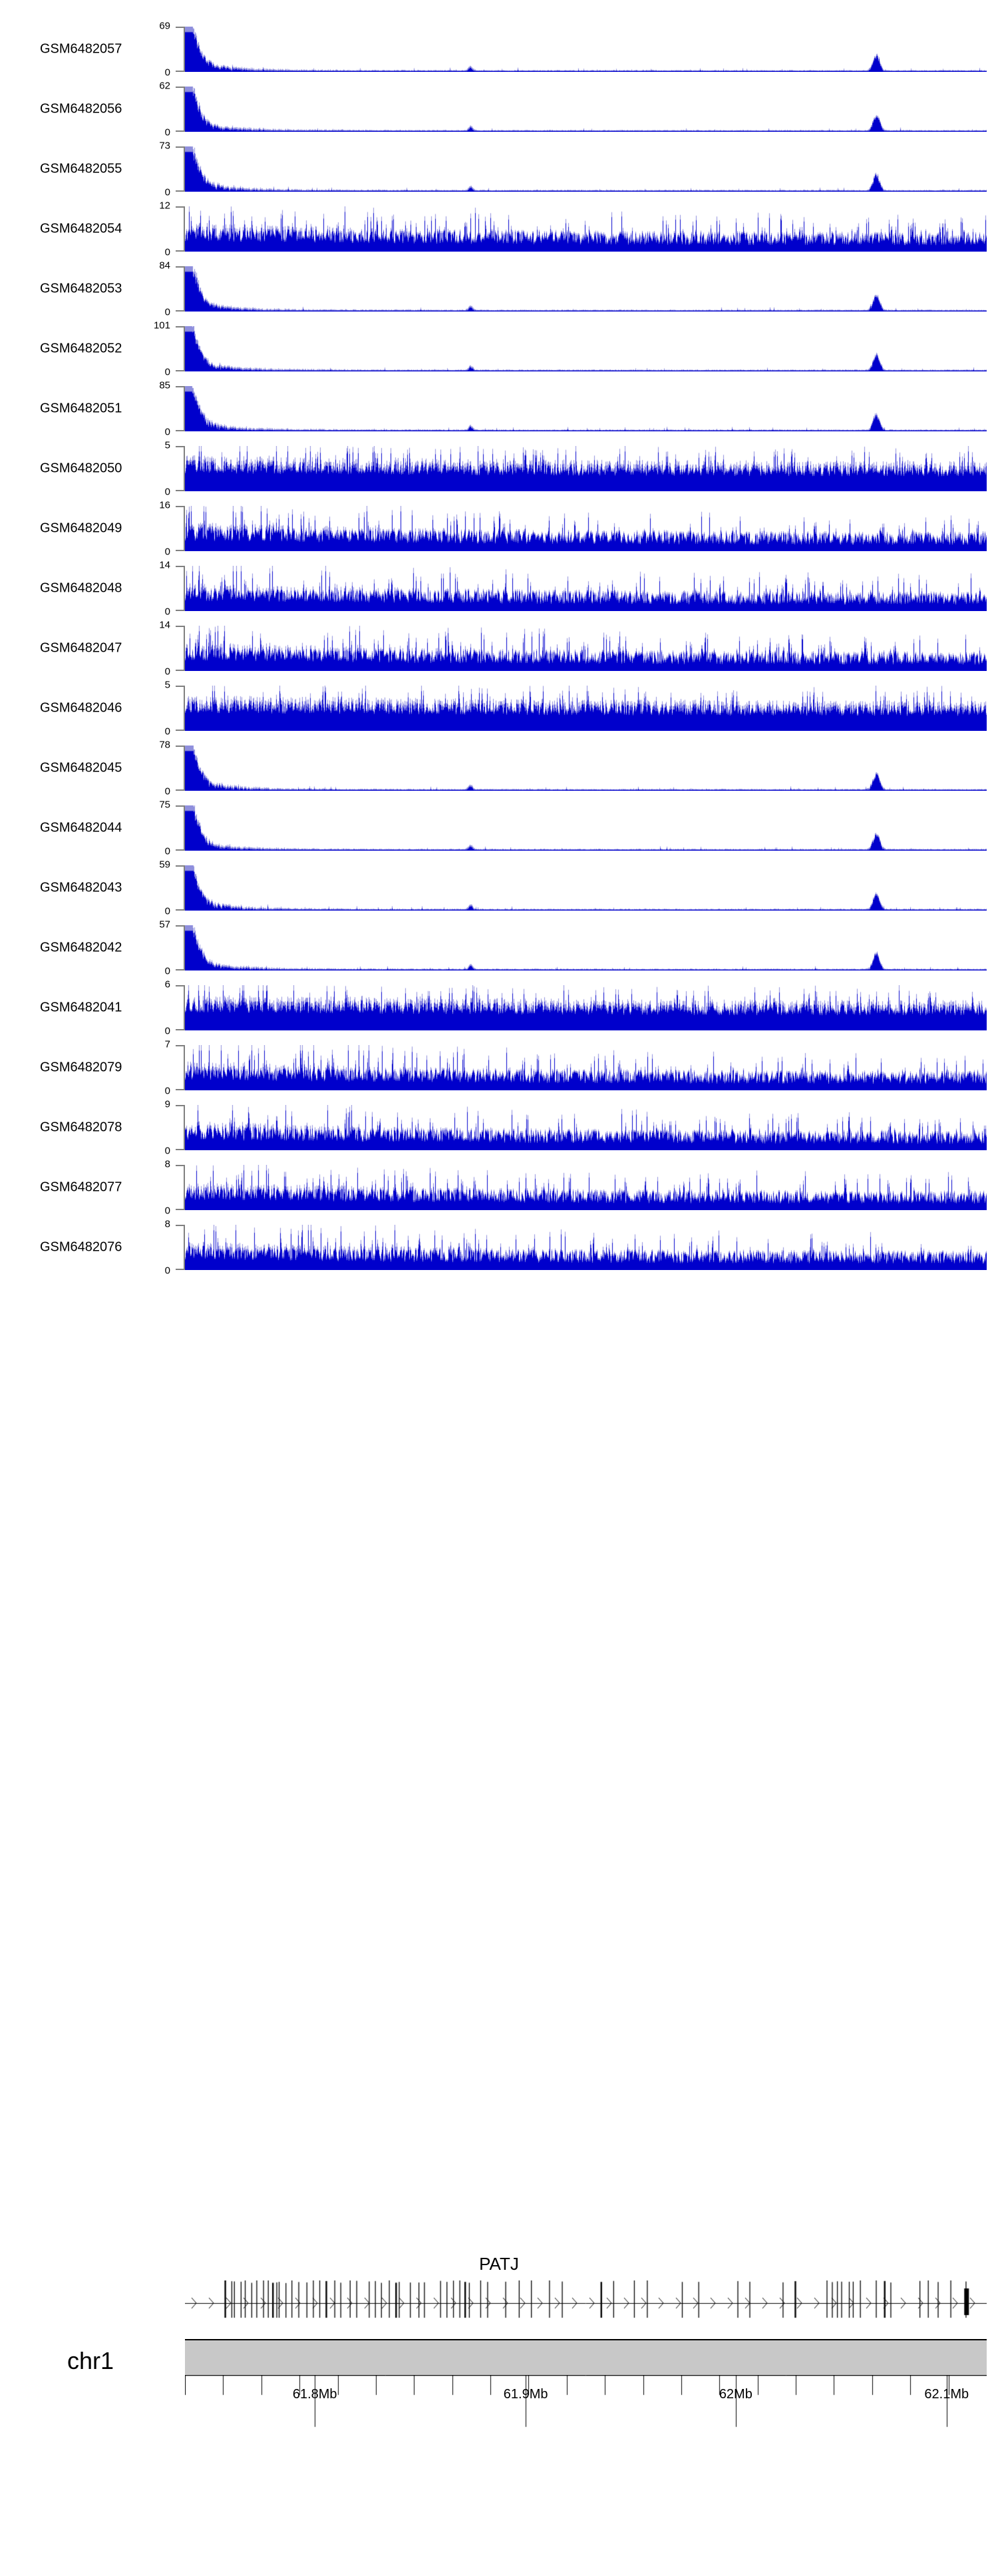  I want to click on coverage-track: GSM6482052 101 0, so click(499, 349).